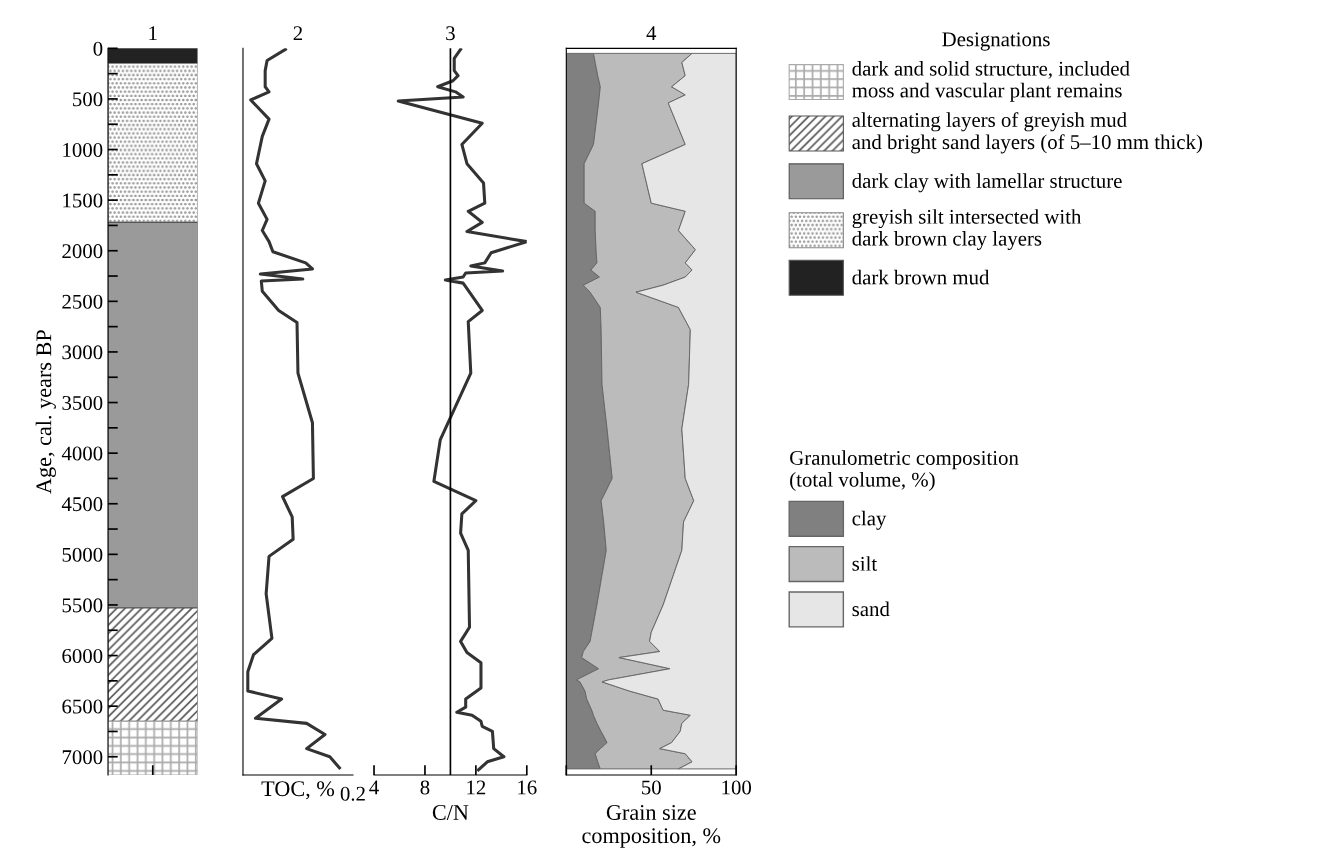 This screenshot has height=863, width=1317. I want to click on legend-label: dark clay with lamellar structure, so click(987, 183).